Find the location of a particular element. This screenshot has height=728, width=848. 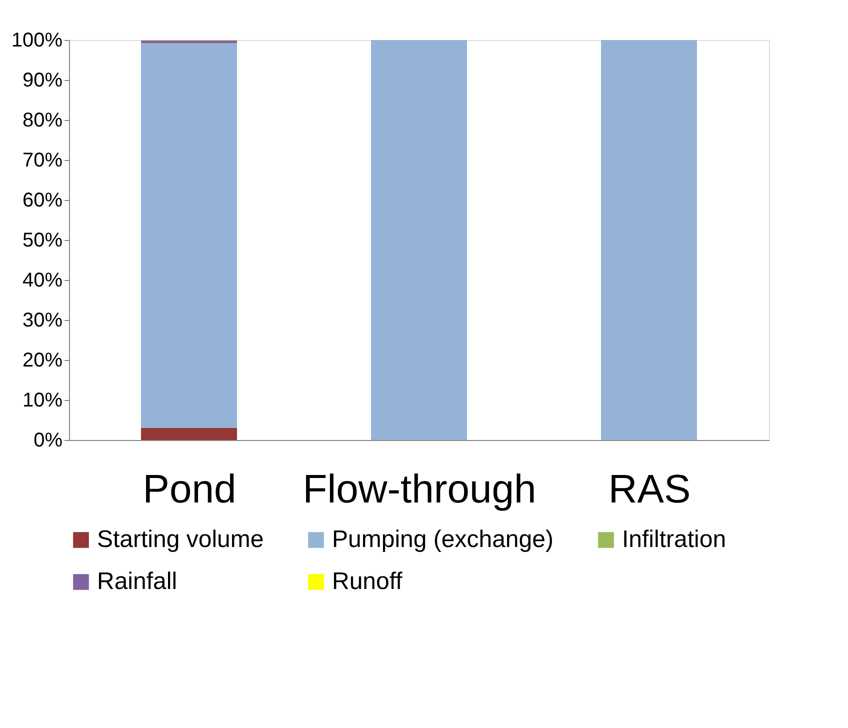

y-tick-label: 40% is located at coordinates (42, 281).